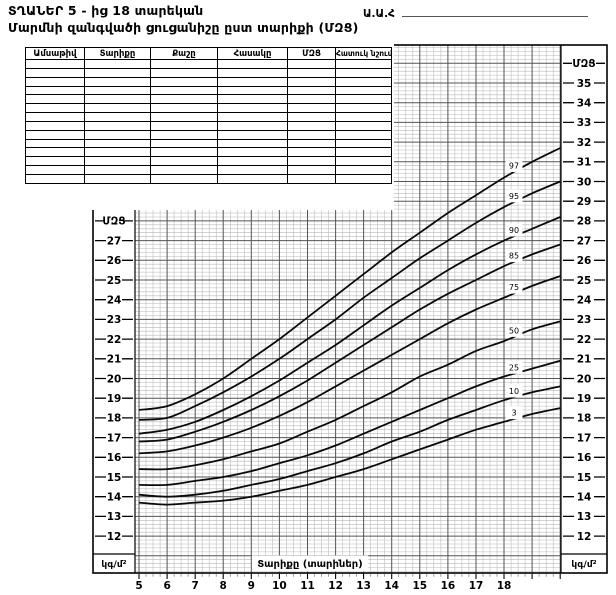 Image resolution: width=616 pixels, height=595 pixels. I want to click on y-tick-label: 25, so click(114, 281).